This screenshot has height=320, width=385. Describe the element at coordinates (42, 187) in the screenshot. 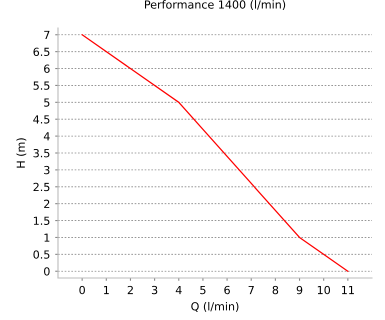

I see `y-tick-label: 2.5` at that location.